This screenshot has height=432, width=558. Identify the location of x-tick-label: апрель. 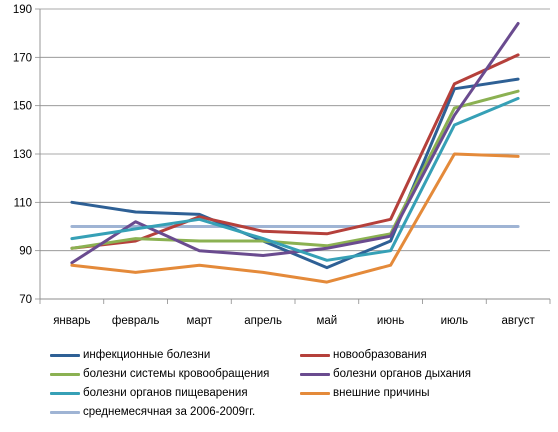
(263, 321).